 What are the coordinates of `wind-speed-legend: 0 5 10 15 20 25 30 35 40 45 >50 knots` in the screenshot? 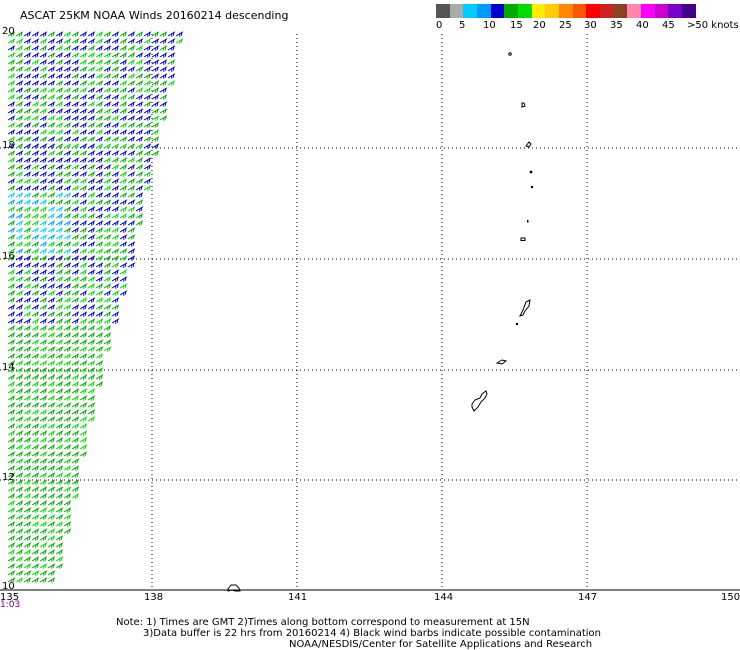 It's located at (587, 18).